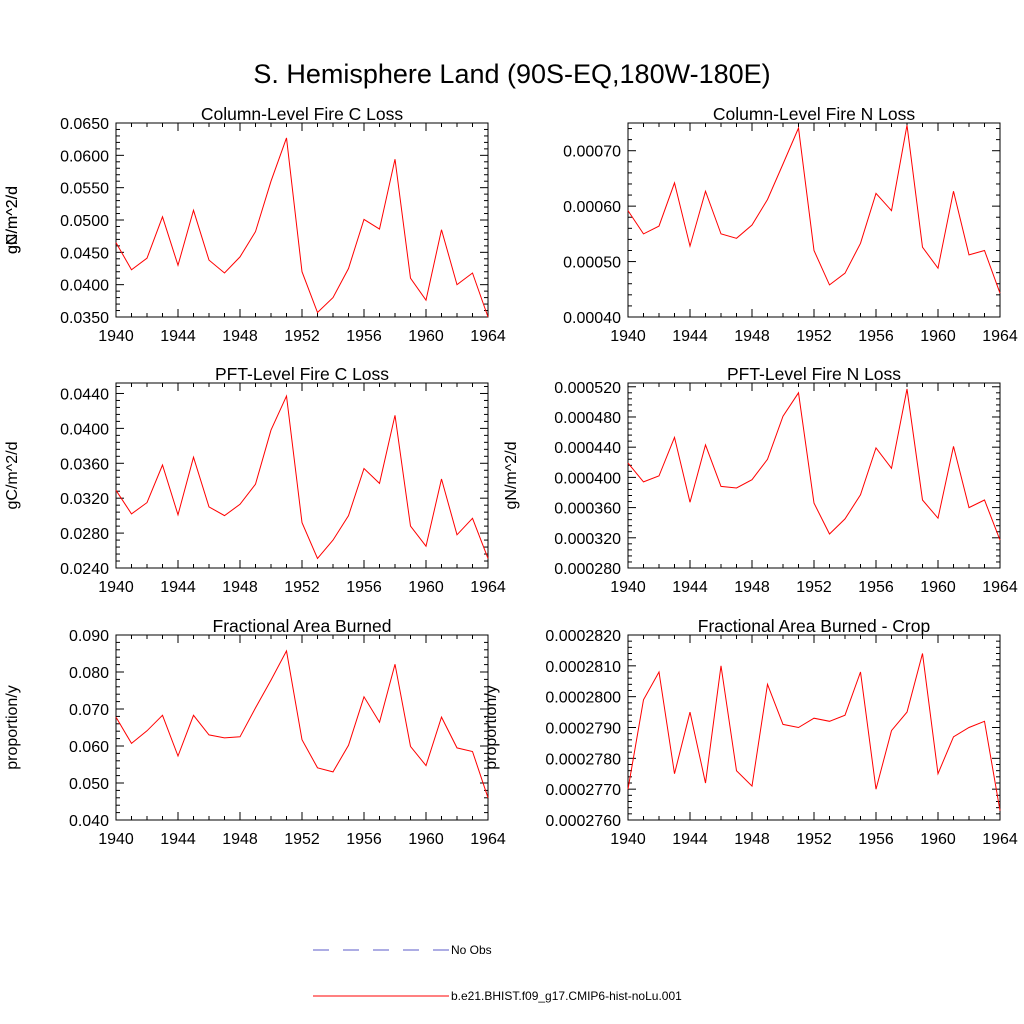  Describe the element at coordinates (587, 478) in the screenshot. I see `y-tick-label: 0.000400` at that location.